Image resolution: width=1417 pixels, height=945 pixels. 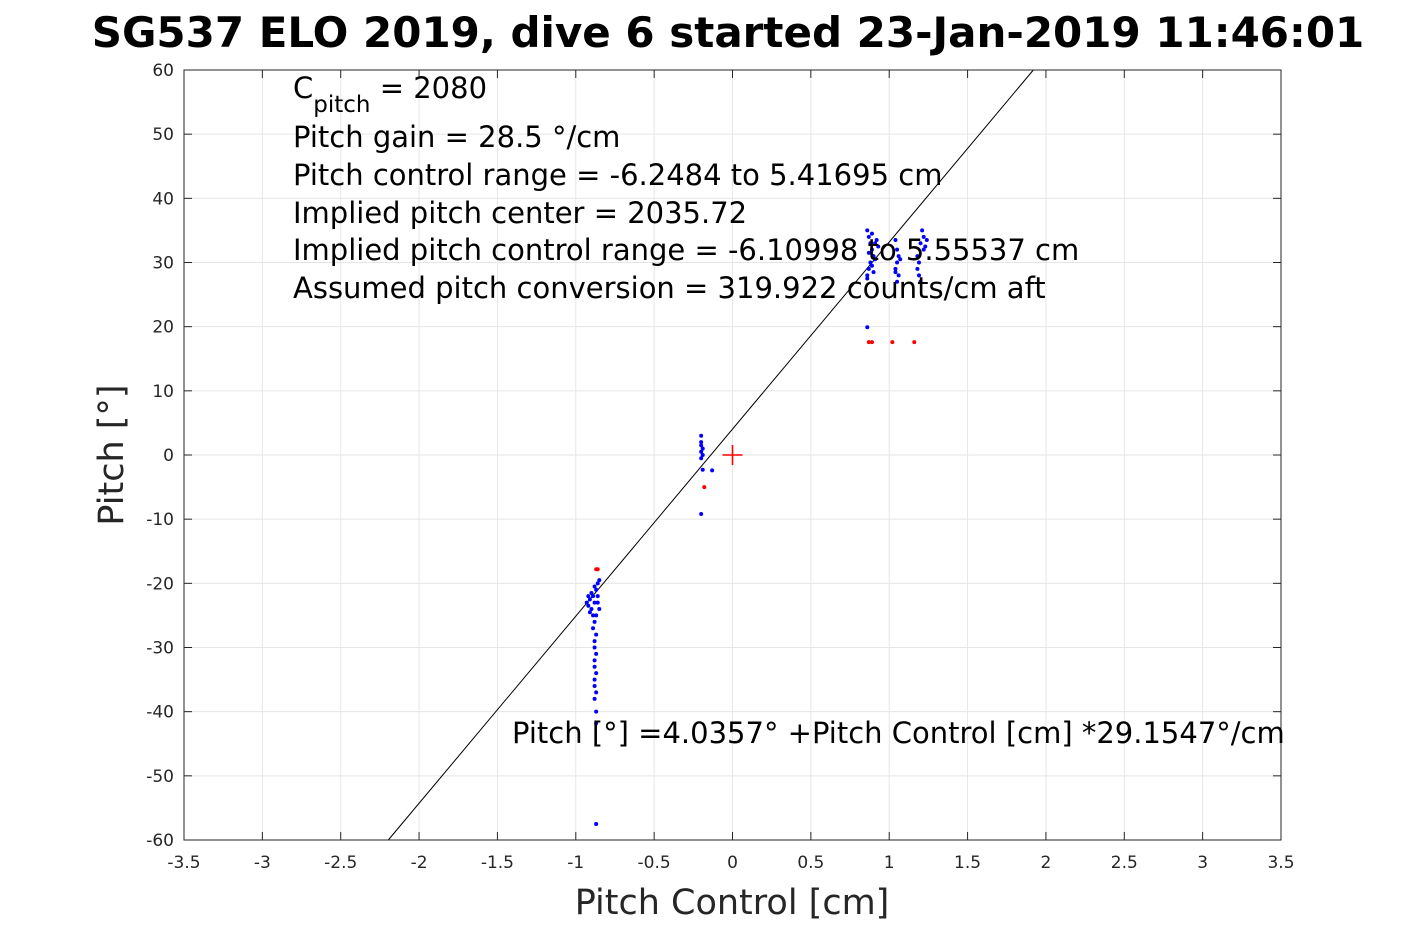 What do you see at coordinates (183, 863) in the screenshot?
I see `x-tick-label: -3.5` at bounding box center [183, 863].